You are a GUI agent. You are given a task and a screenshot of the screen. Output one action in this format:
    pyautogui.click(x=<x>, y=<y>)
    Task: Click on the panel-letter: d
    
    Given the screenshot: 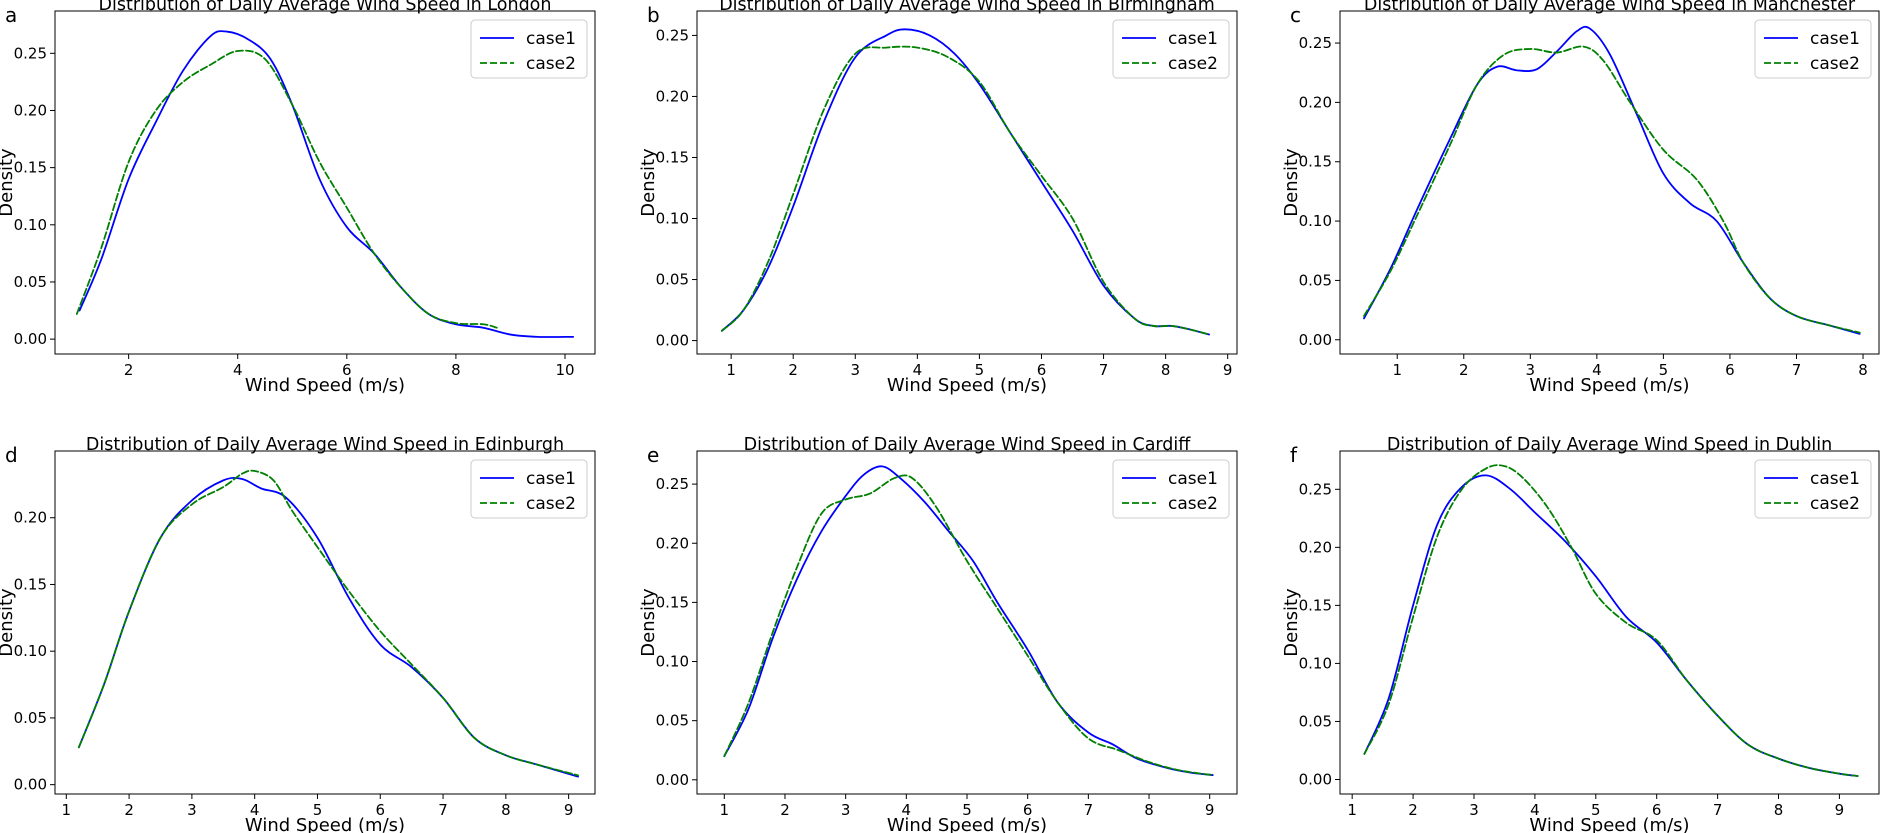 What is the action you would take?
    pyautogui.click(x=11, y=455)
    